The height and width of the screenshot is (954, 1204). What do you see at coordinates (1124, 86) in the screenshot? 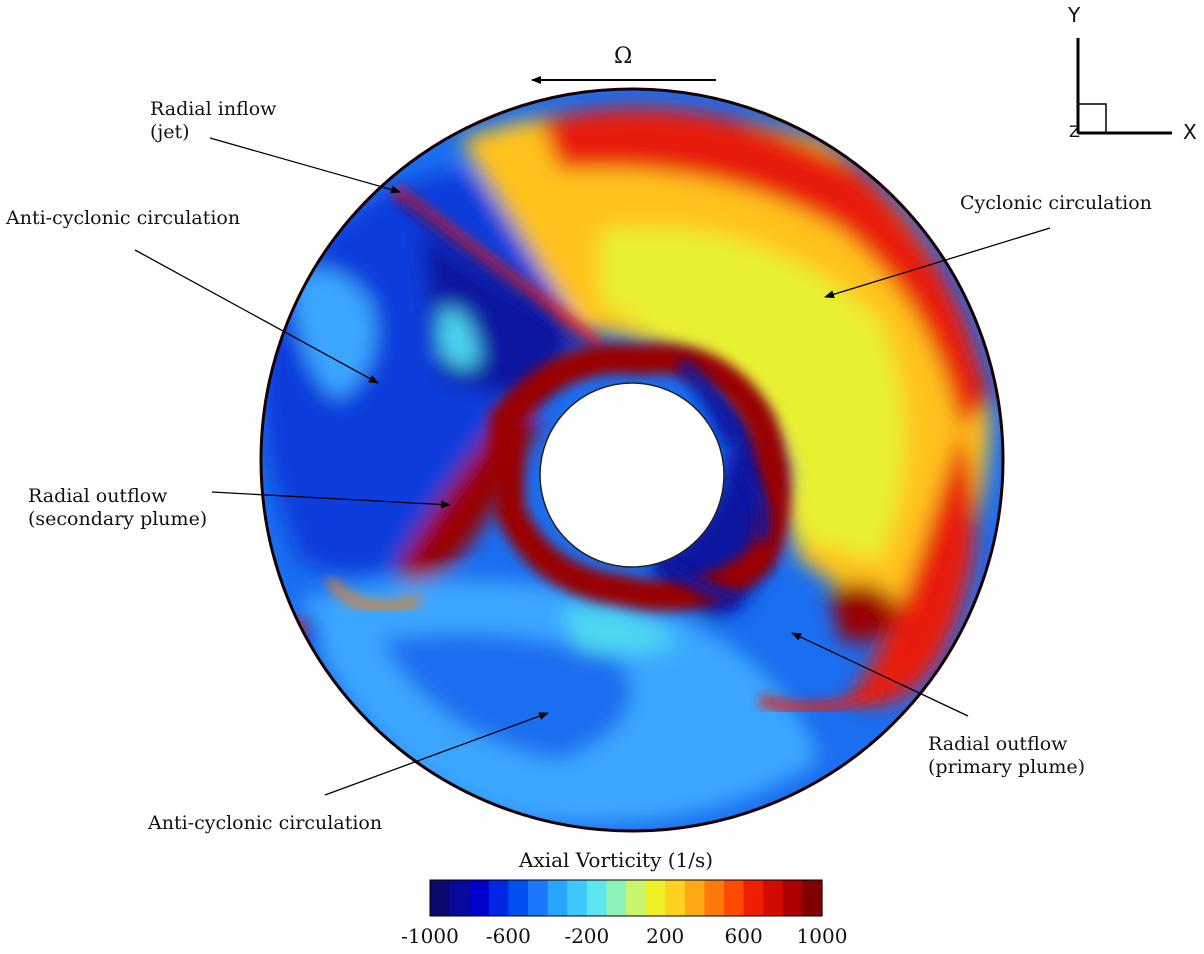
I see `axes-triad` at bounding box center [1124, 86].